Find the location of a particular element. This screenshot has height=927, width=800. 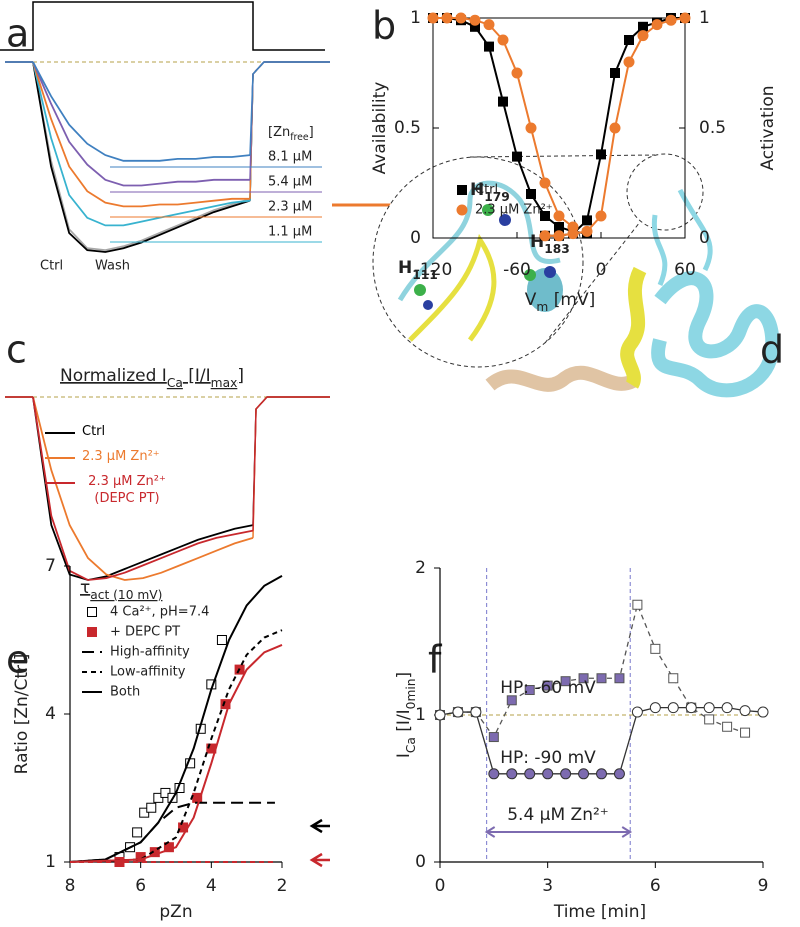

legend-title: τact (10 mV) is located at coordinates (121, 590).